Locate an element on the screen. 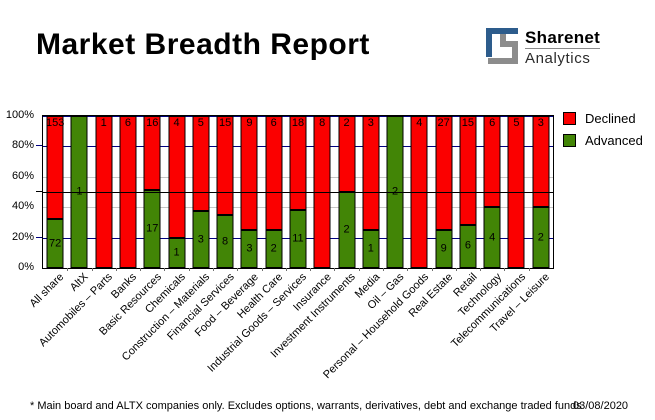 The image size is (655, 420). advanced-count: 4 is located at coordinates (492, 237).